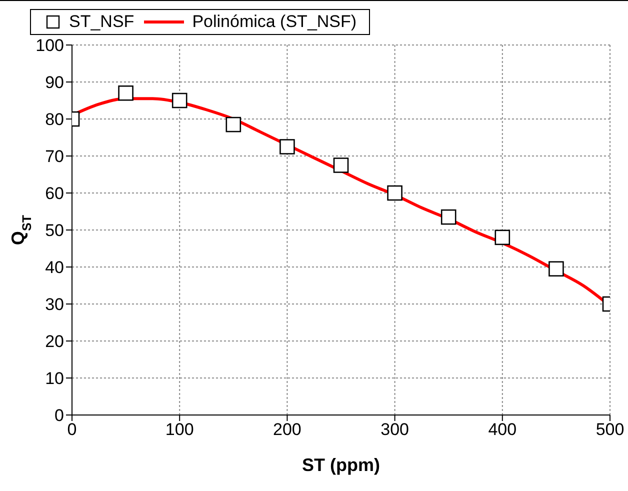  What do you see at coordinates (54, 156) in the screenshot?
I see `y-tick-label: 70` at bounding box center [54, 156].